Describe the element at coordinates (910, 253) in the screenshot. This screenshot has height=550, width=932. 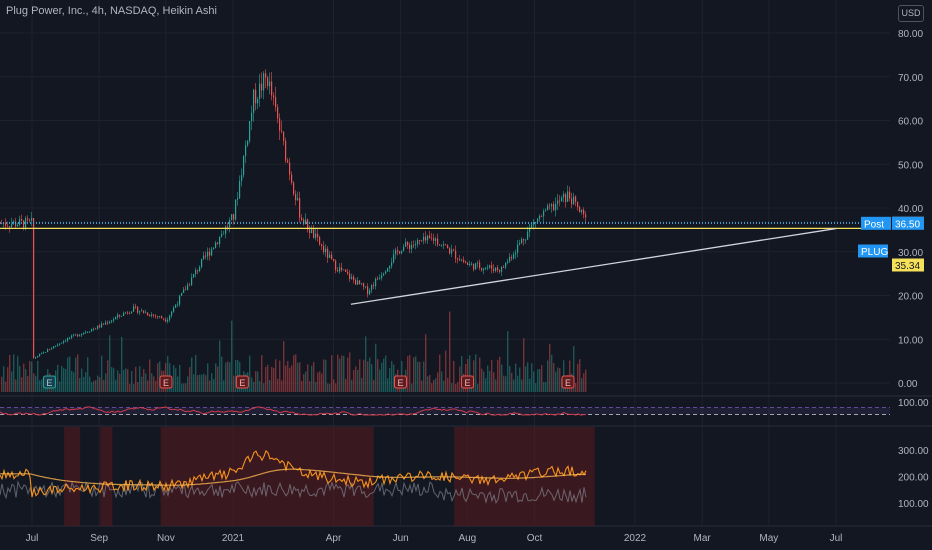
I see `price-tick-label: 30.00` at that location.